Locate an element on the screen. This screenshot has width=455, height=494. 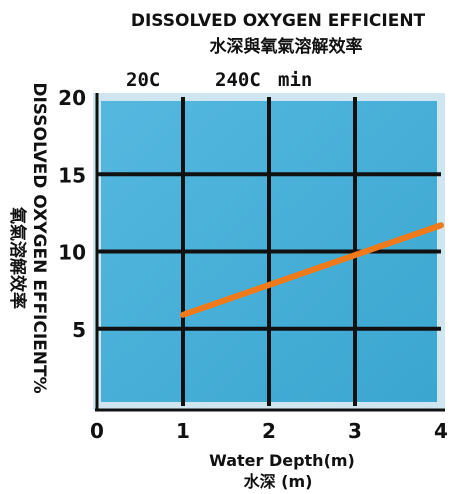
y-tick-label-20: 20 is located at coordinates (72, 98).